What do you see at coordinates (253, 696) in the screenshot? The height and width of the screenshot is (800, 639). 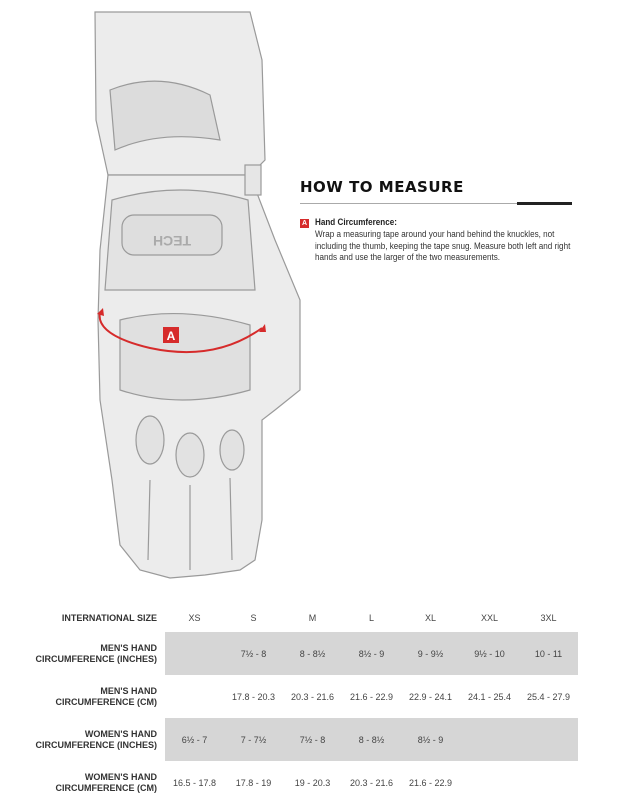 I see `table-cell: 17.8 - 20.3` at bounding box center [253, 696].